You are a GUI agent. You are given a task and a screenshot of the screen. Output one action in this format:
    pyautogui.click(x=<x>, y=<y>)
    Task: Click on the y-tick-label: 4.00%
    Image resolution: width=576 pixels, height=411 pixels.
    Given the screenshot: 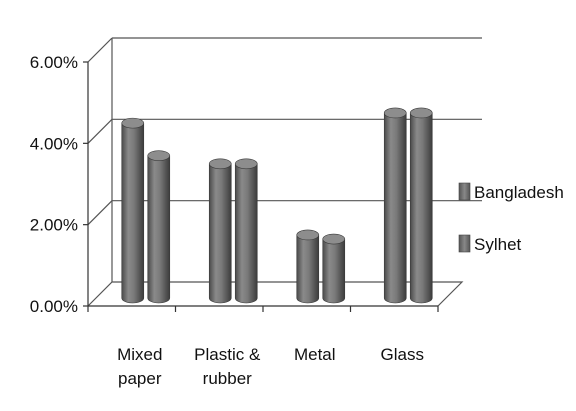 What is the action you would take?
    pyautogui.click(x=54, y=143)
    